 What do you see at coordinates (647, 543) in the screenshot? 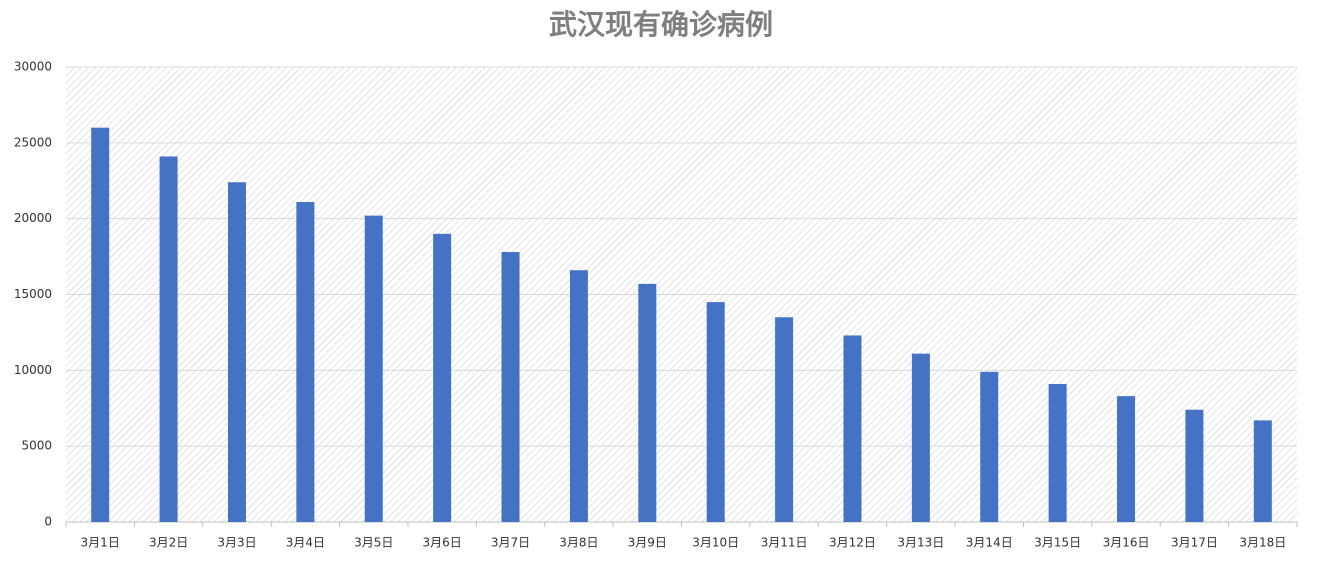
I see `x-tick-label: 3月9日` at bounding box center [647, 543].